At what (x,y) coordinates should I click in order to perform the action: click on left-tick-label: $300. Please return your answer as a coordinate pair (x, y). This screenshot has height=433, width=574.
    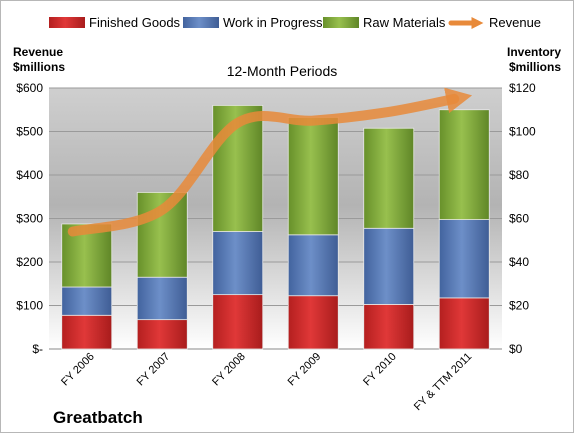
    Looking at the image, I should click on (29, 219).